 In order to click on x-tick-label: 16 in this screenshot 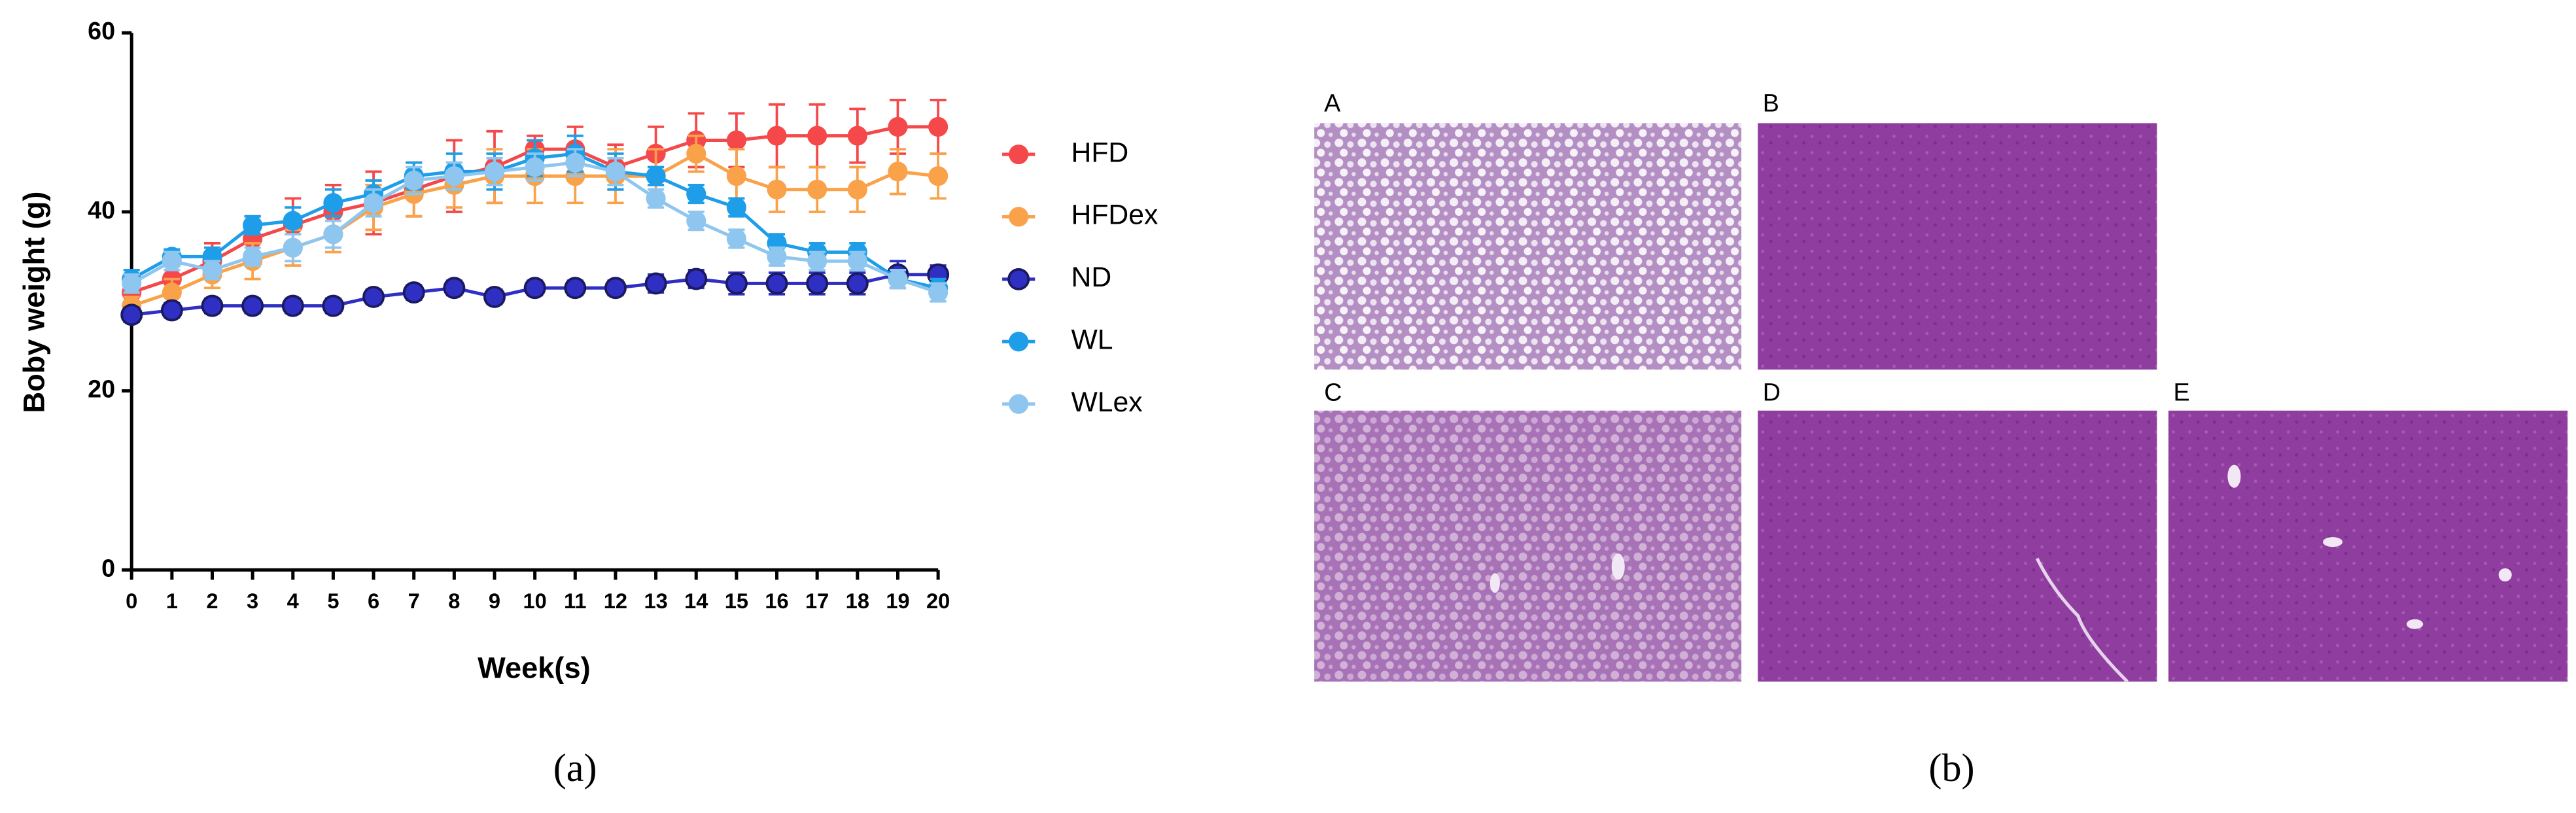, I will do `click(777, 601)`.